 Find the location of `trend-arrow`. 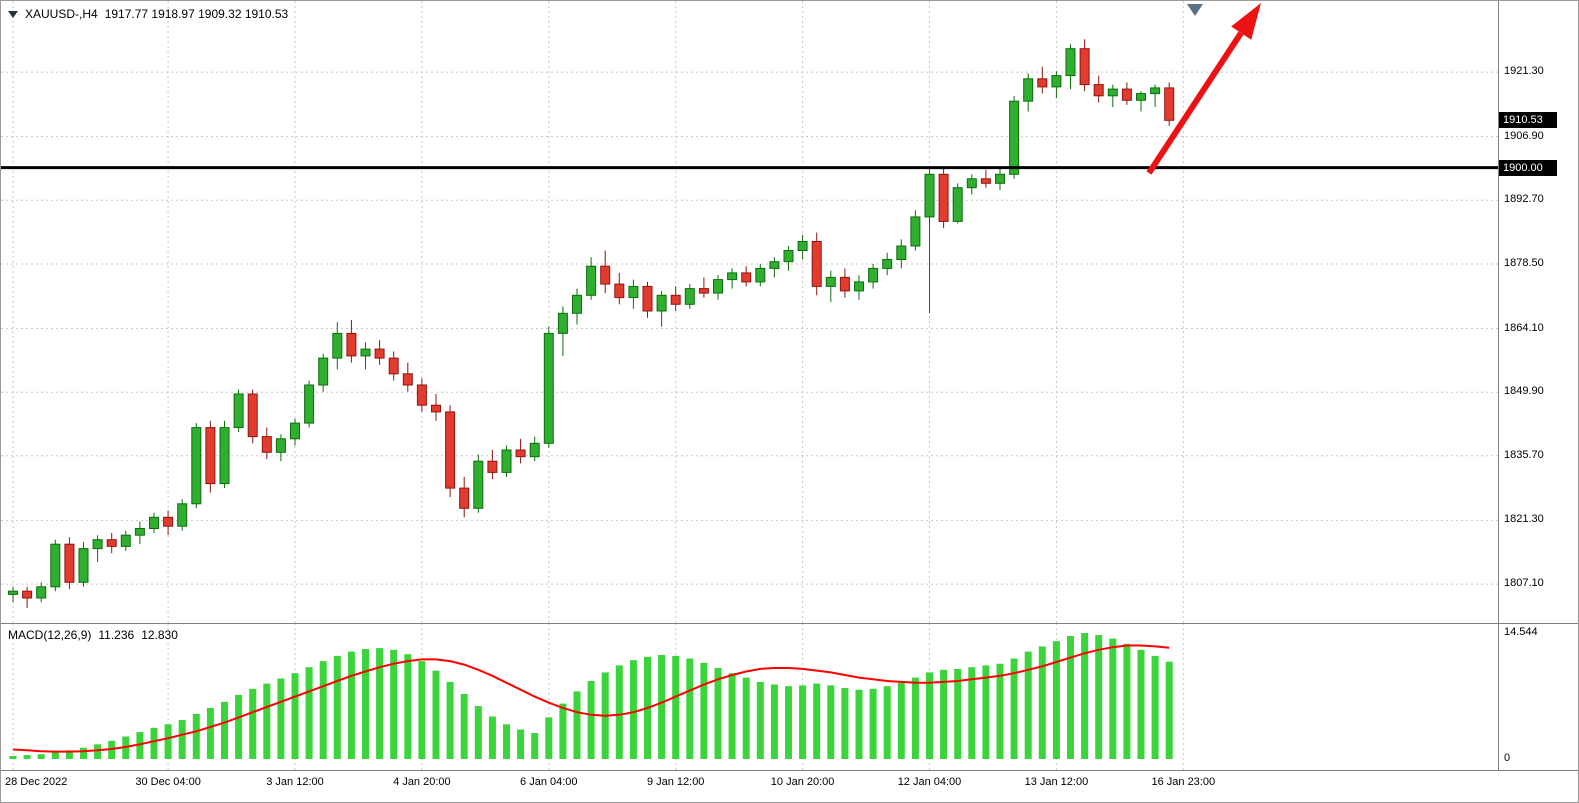

trend-arrow is located at coordinates (1203, 89).